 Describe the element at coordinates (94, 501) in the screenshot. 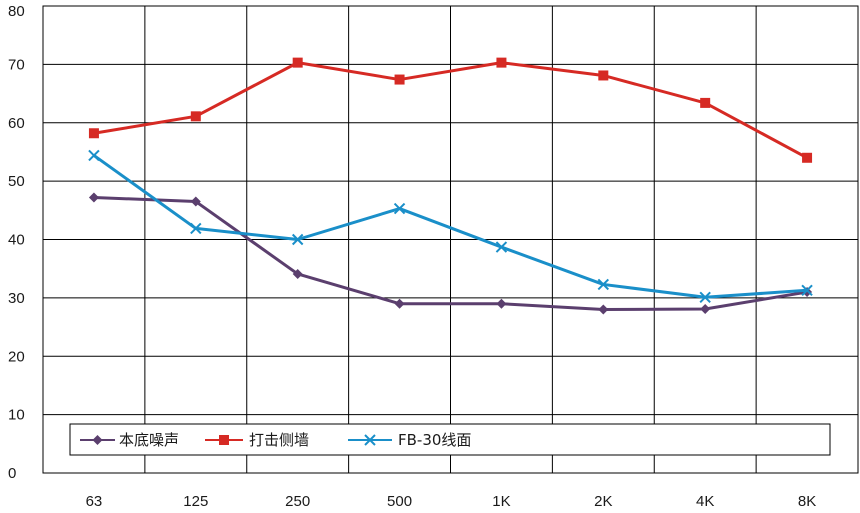

I see `x-tick-label: 63` at that location.